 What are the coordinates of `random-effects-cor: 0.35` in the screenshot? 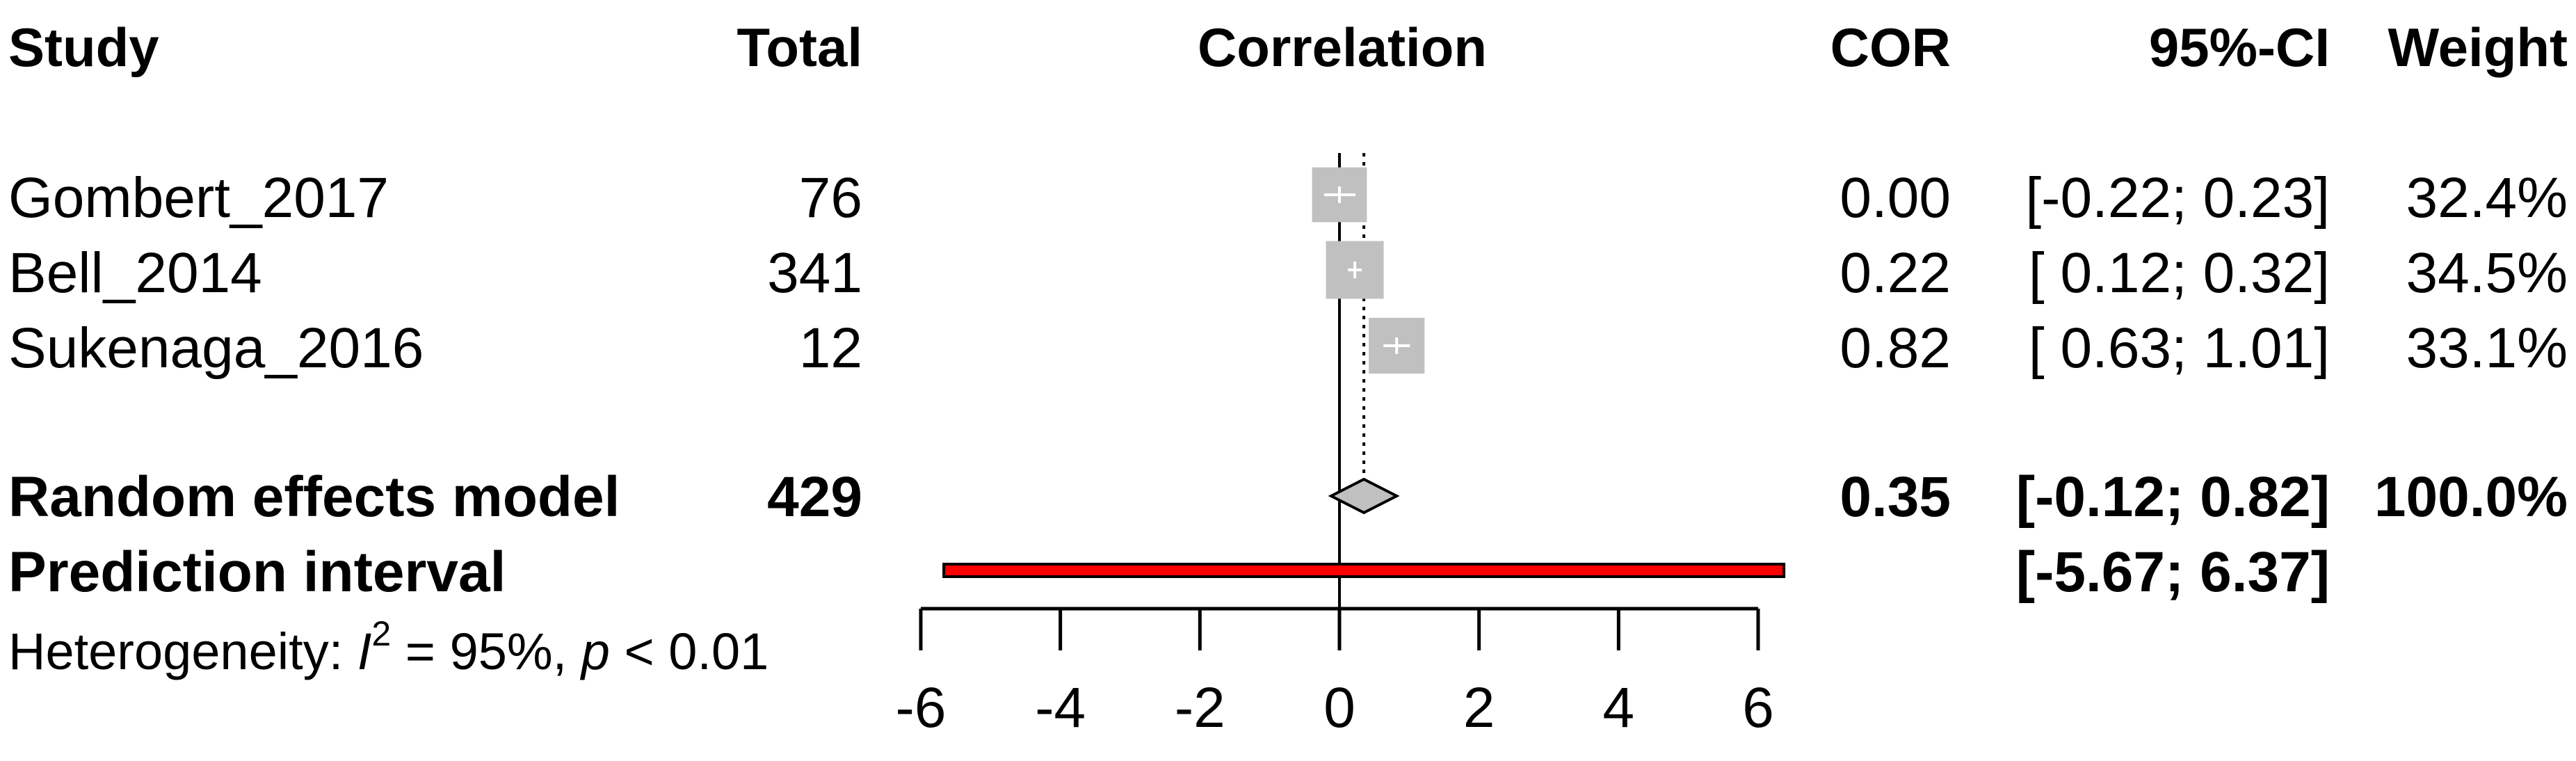 It's located at (1896, 497).